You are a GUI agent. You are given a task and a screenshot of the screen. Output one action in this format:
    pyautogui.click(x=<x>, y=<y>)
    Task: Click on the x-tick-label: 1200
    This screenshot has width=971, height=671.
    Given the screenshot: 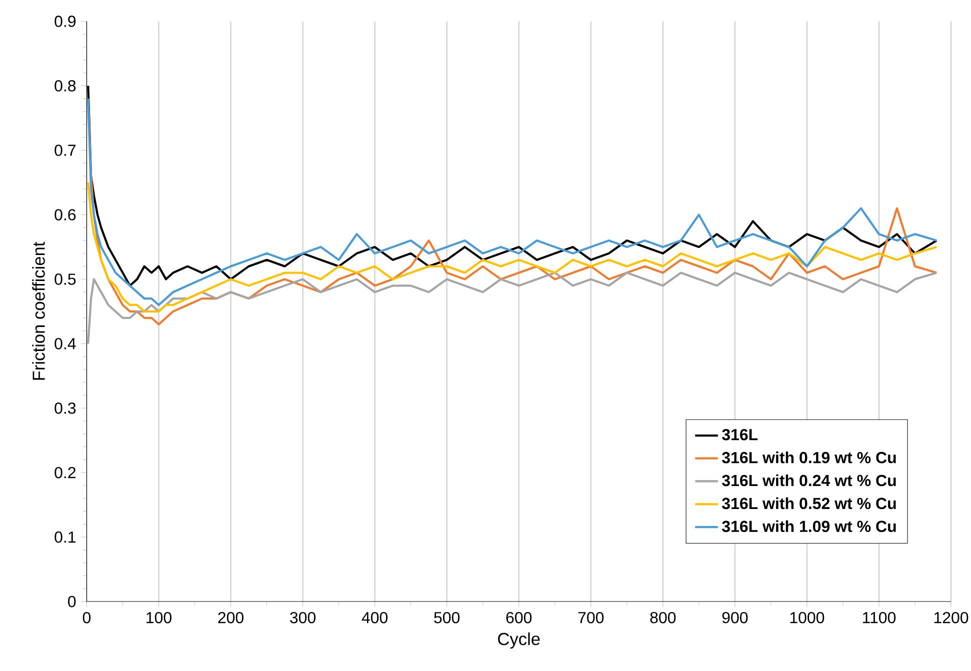 What is the action you would take?
    pyautogui.click(x=951, y=618)
    